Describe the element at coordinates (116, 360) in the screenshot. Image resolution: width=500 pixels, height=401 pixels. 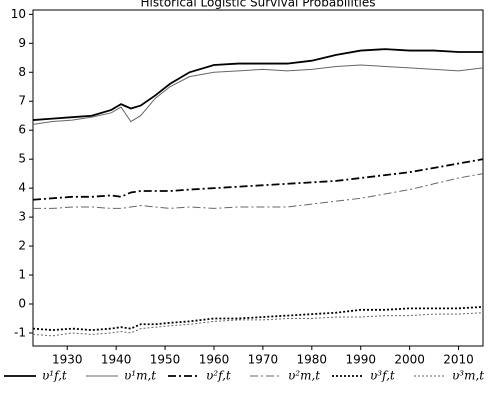
I see `x-tick-label: 1940` at that location.